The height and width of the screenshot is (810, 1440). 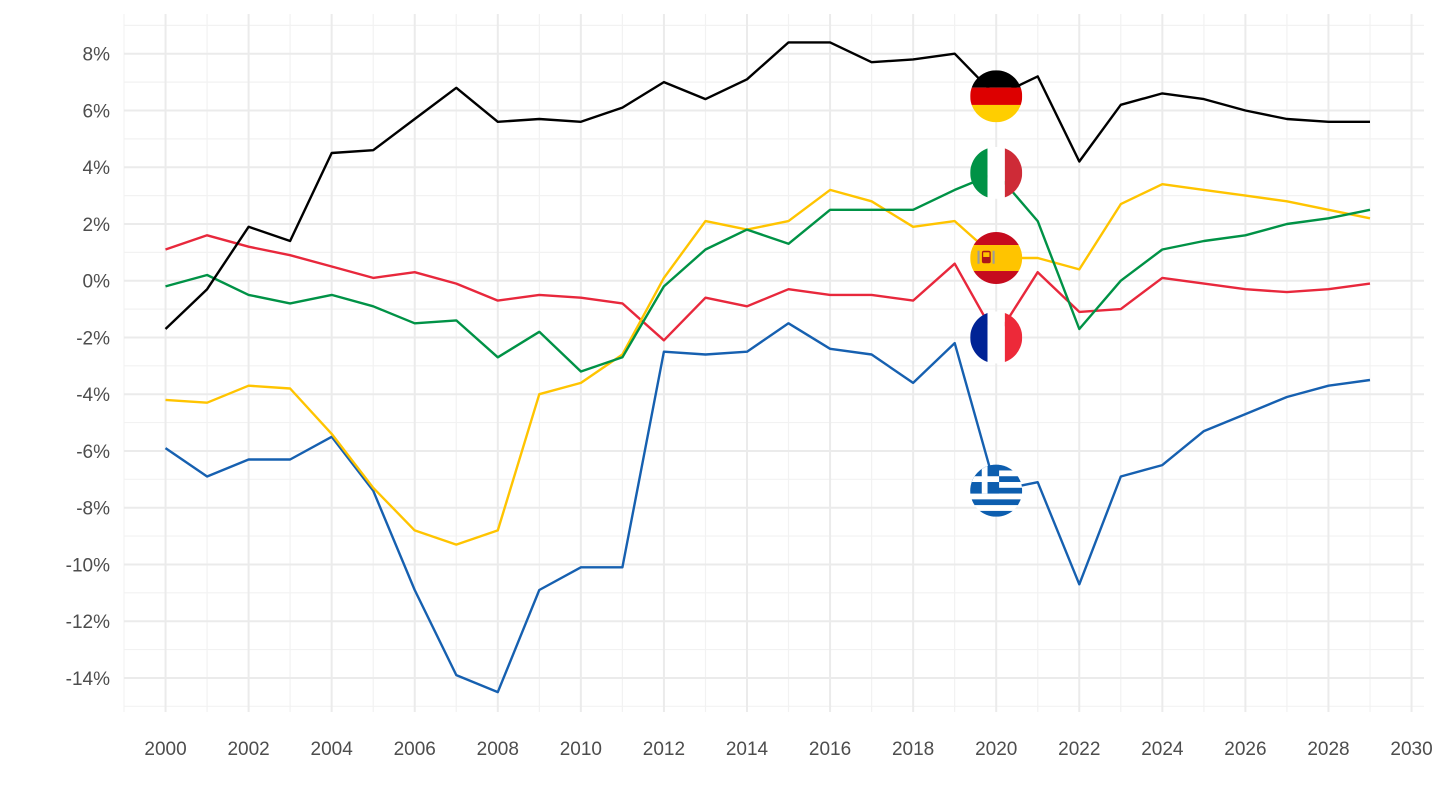 I want to click on x-tick-label: 2016, so click(x=830, y=749).